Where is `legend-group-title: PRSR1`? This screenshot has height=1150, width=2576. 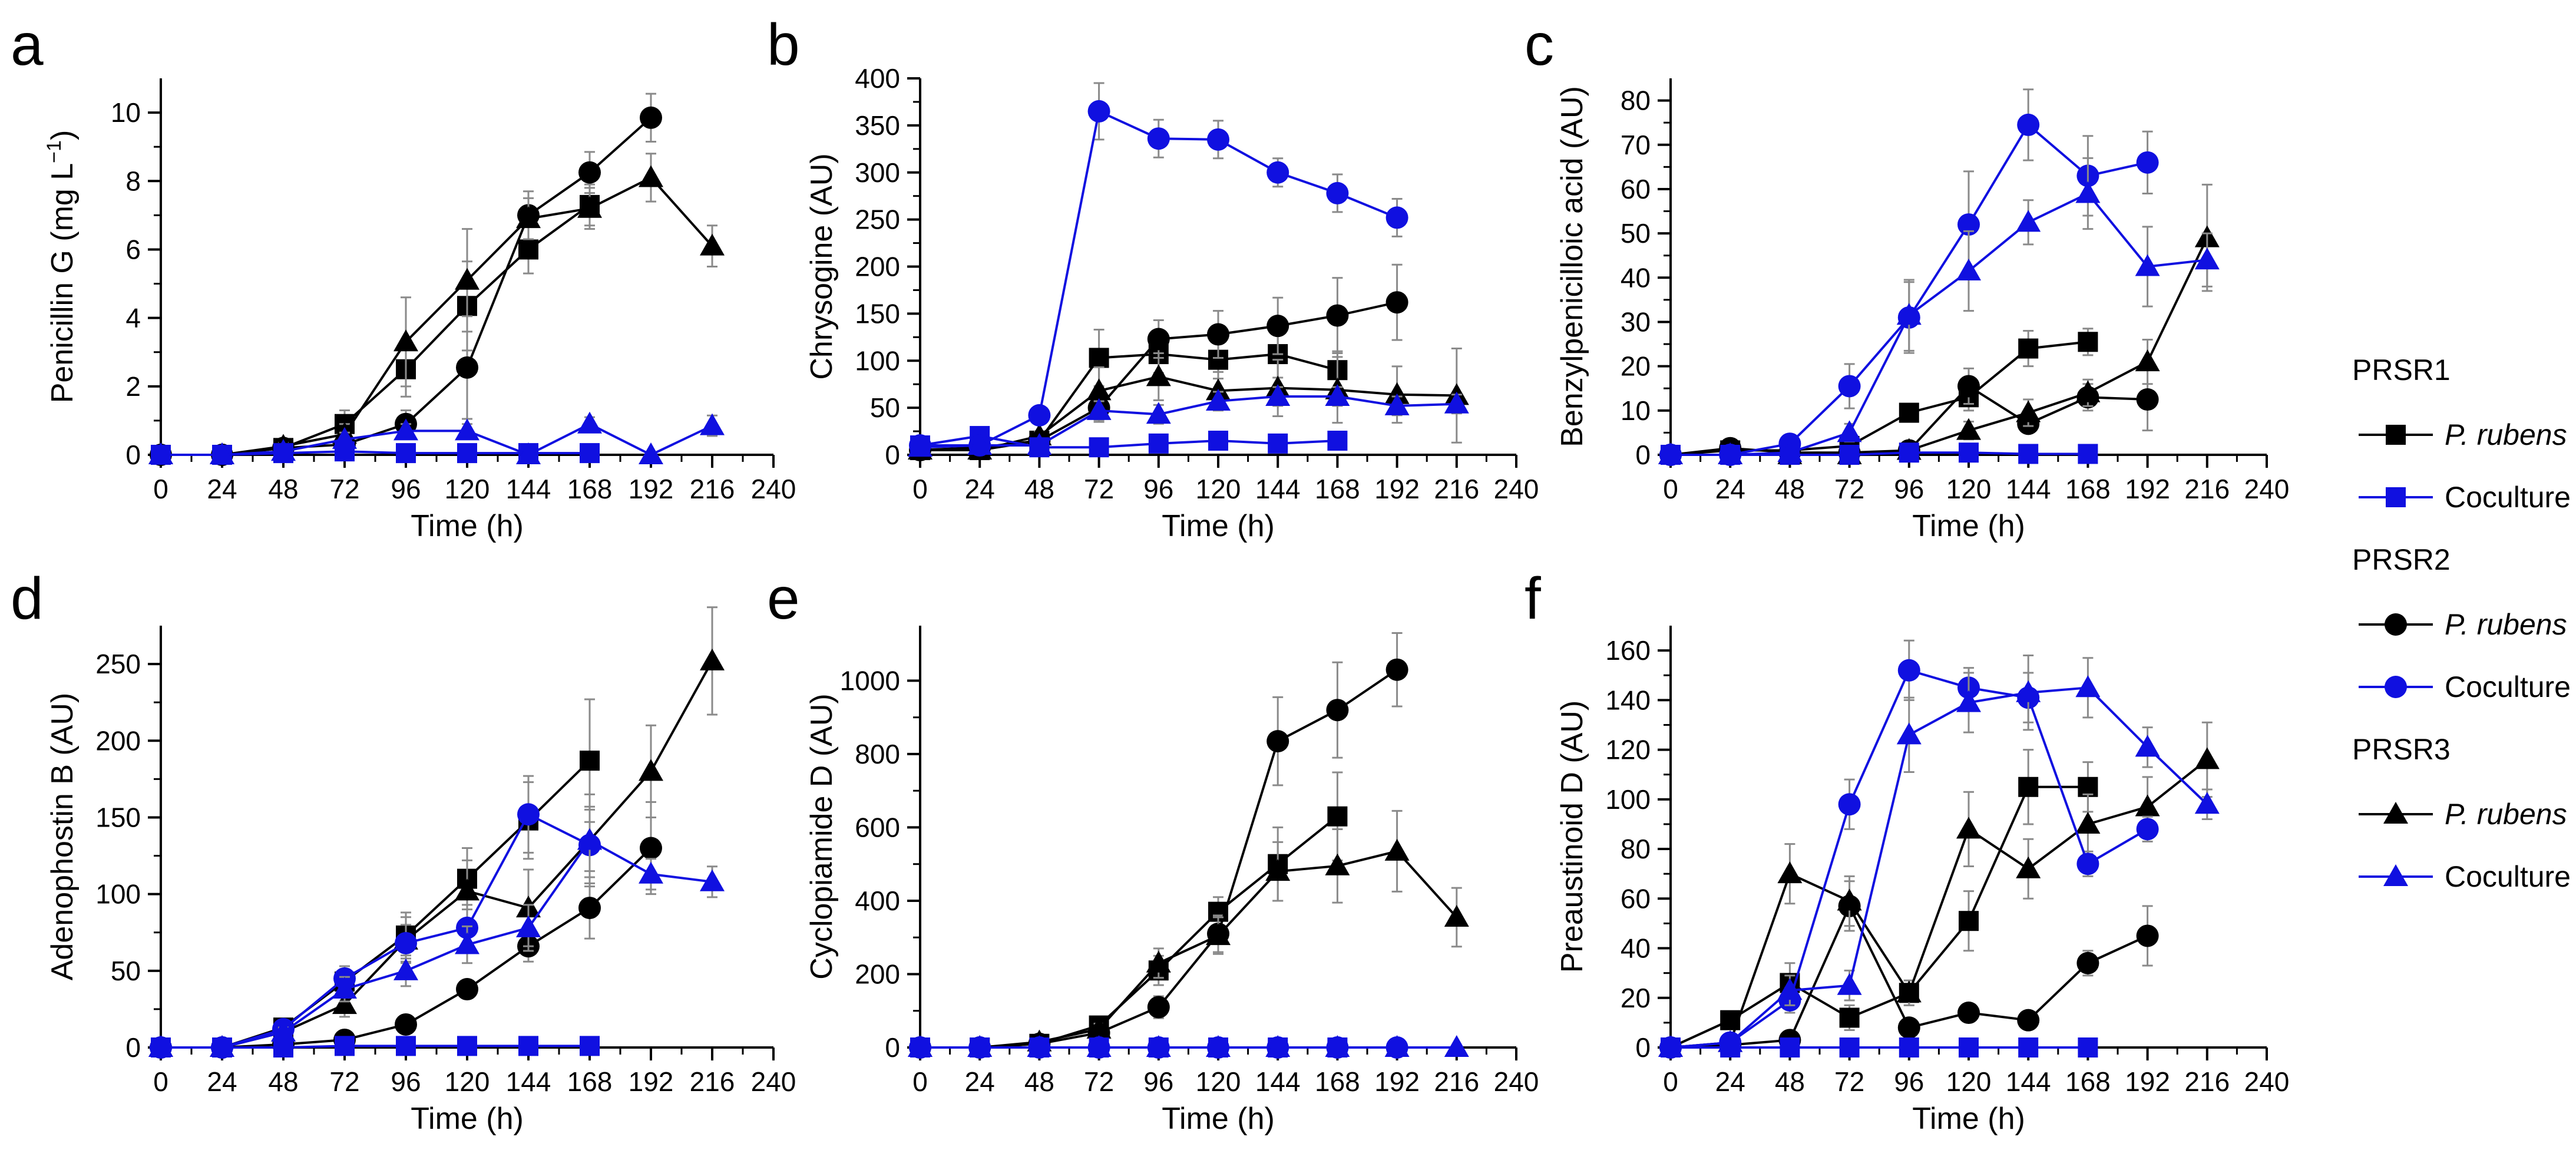
legend-group-title: PRSR1 is located at coordinates (2401, 369).